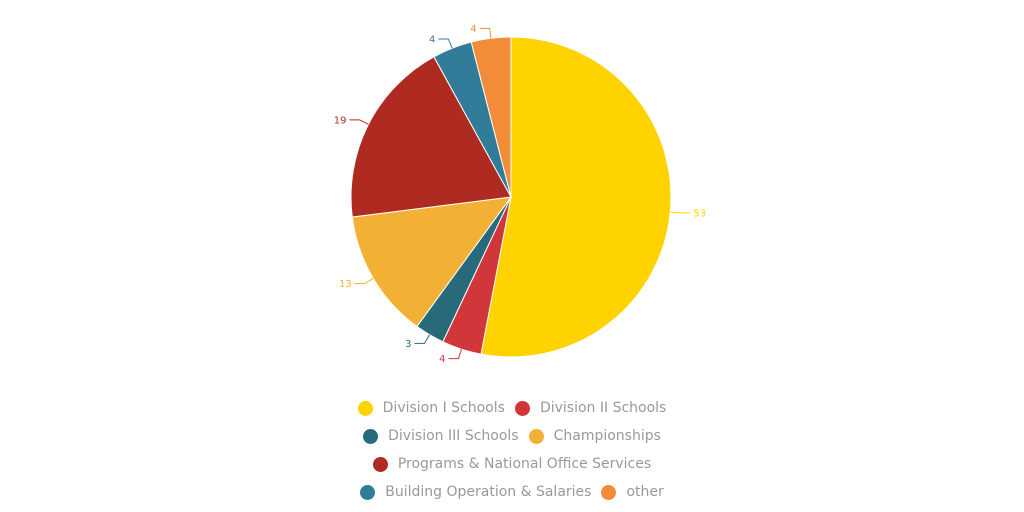  What do you see at coordinates (345, 284) in the screenshot?
I see `data-label: 13` at bounding box center [345, 284].